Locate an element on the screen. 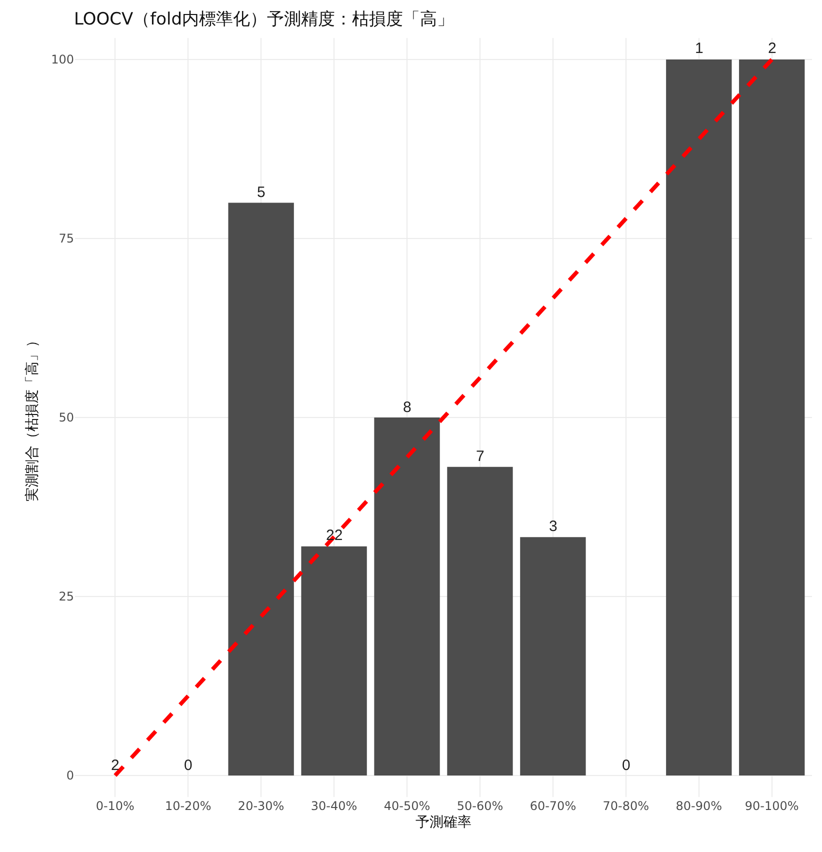  x-tick-label: 40-50% is located at coordinates (407, 806).